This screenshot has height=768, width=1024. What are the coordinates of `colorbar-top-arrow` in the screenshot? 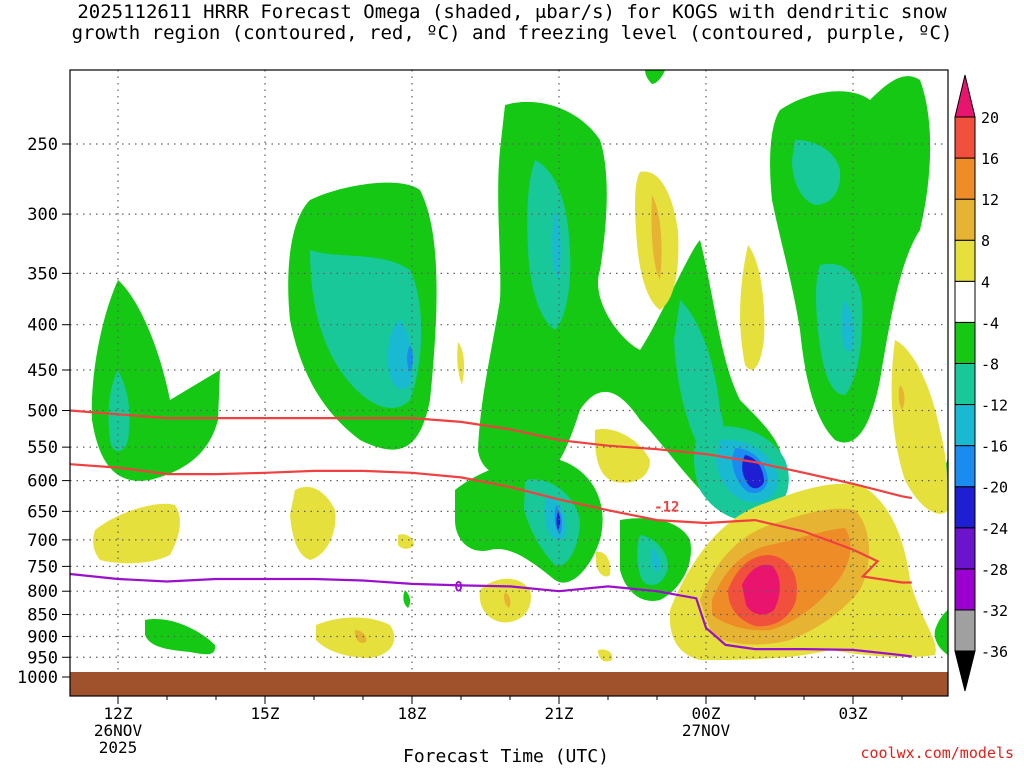 It's located at (965, 96).